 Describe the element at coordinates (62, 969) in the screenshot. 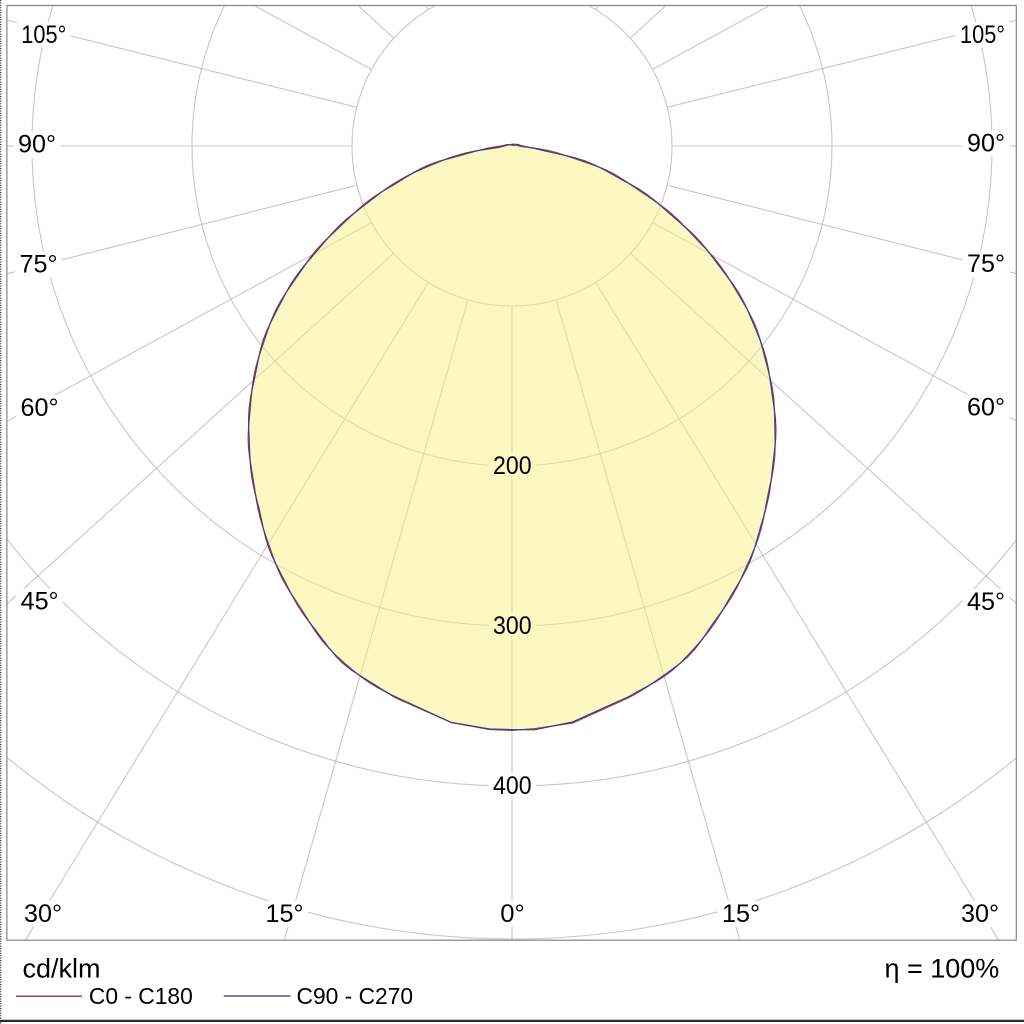

I see `svg-text: cd/klm` at that location.